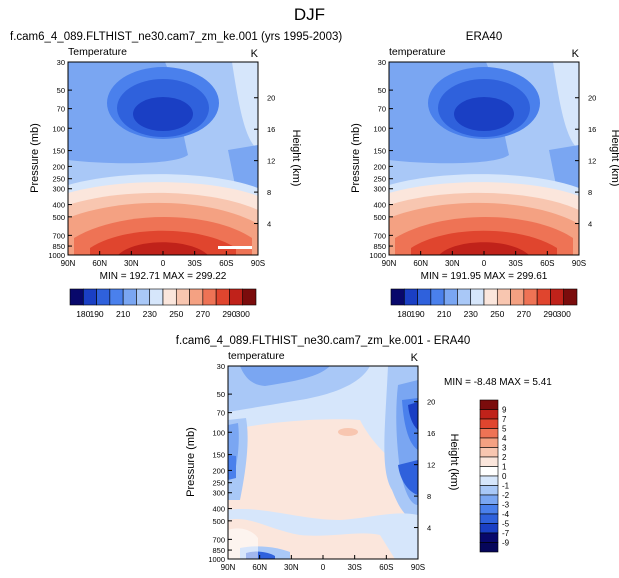 The width and height of the screenshot is (619, 578). What do you see at coordinates (99, 263) in the screenshot?
I see `x-tick-label: 60N` at bounding box center [99, 263].